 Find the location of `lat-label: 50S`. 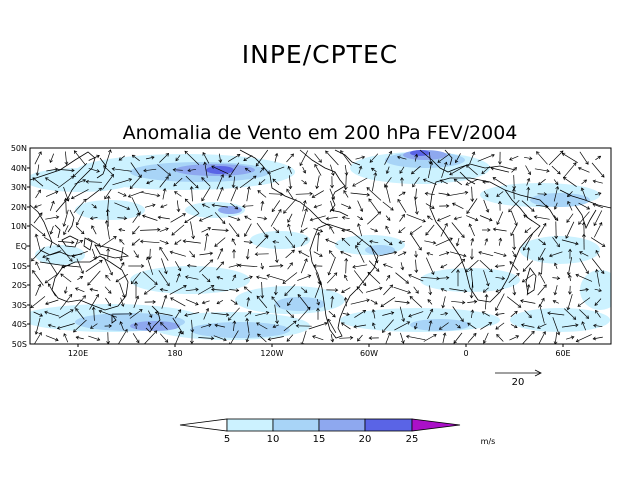

lat-label: 50S is located at coordinates (19, 344).